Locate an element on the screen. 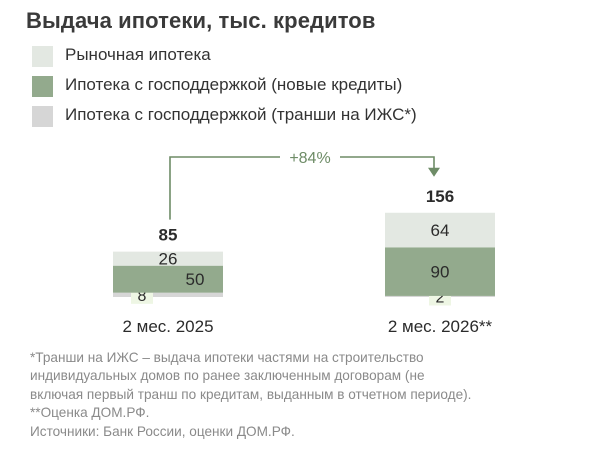 This screenshot has height=456, width=590. legend-swatch-state-new is located at coordinates (42, 86).